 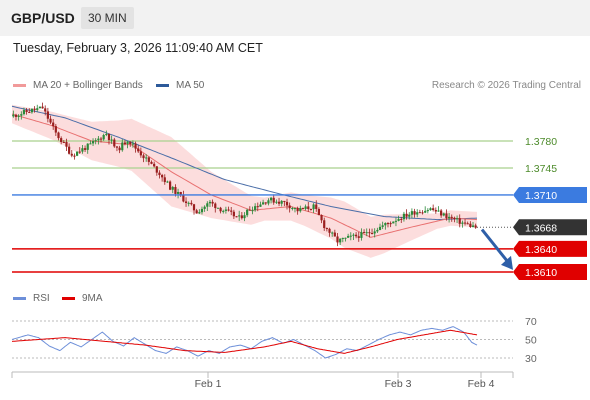 I want to click on price-label-1.3745: 1.3745, so click(x=541, y=169).